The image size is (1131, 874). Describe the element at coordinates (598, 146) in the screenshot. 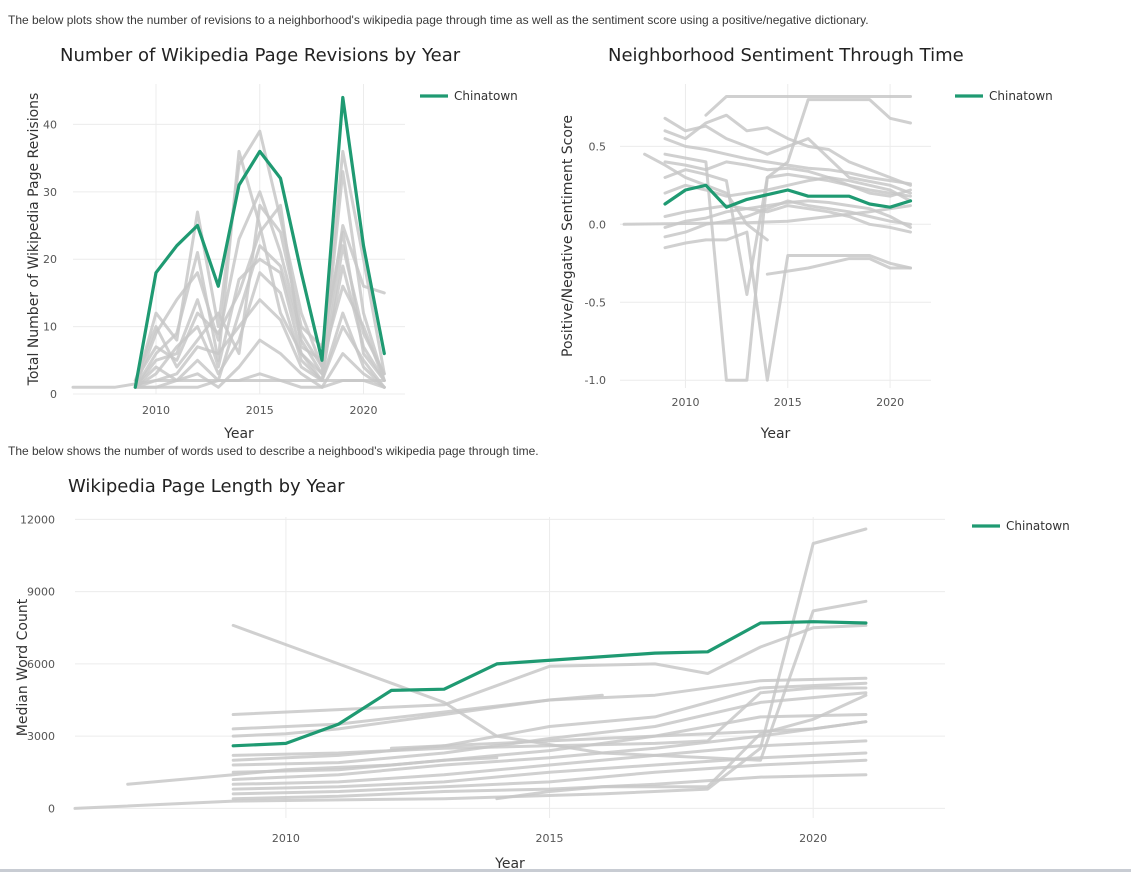

I see `y-tick-label: 0.5` at that location.